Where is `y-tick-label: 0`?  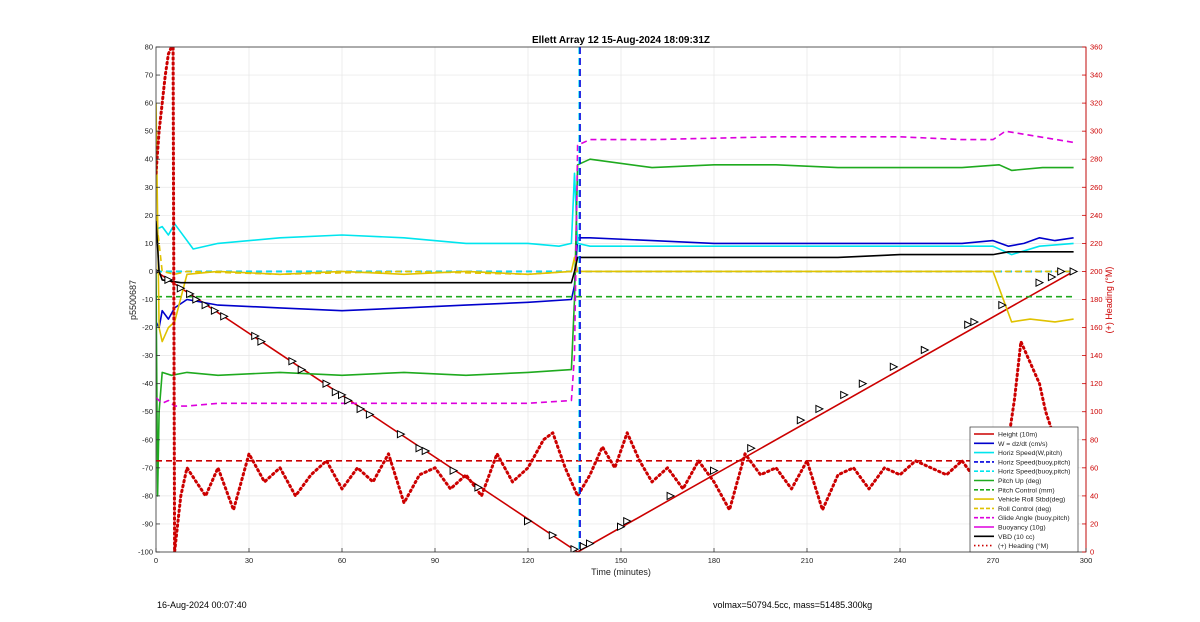 y-tick-label: 0 is located at coordinates (151, 271).